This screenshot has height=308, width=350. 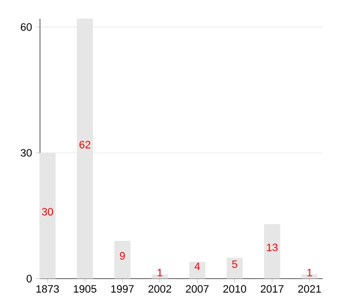 What do you see at coordinates (47, 289) in the screenshot?
I see `x-tick-label: 1873` at bounding box center [47, 289].